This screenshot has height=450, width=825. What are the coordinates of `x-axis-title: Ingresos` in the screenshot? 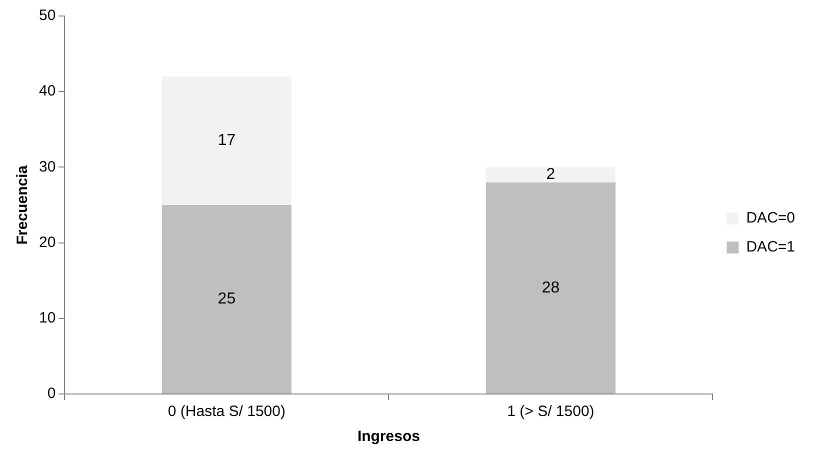 It's located at (388, 437).